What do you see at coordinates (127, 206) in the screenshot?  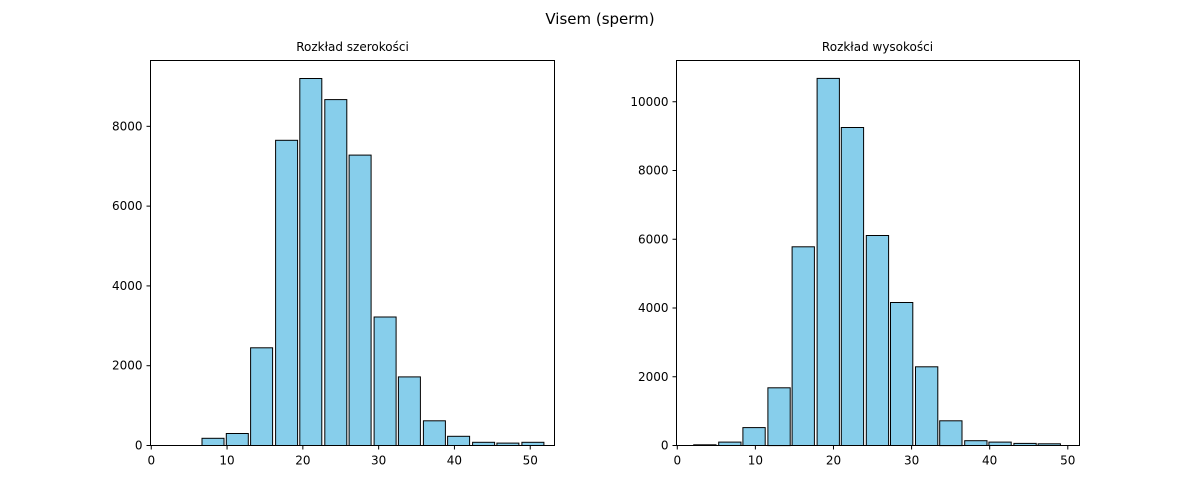 I see `ytick-label-width-3: 6000` at bounding box center [127, 206].